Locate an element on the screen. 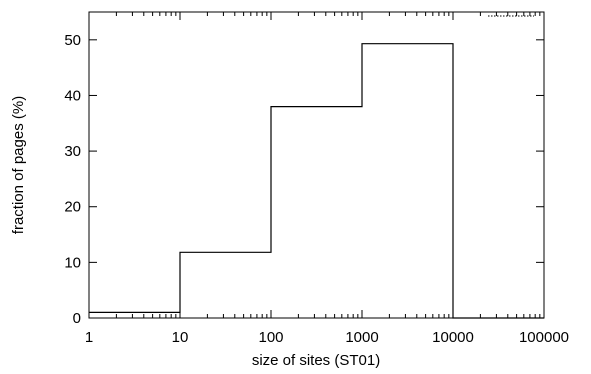 The image size is (591, 374). x-tick-label: 10 is located at coordinates (180, 337).